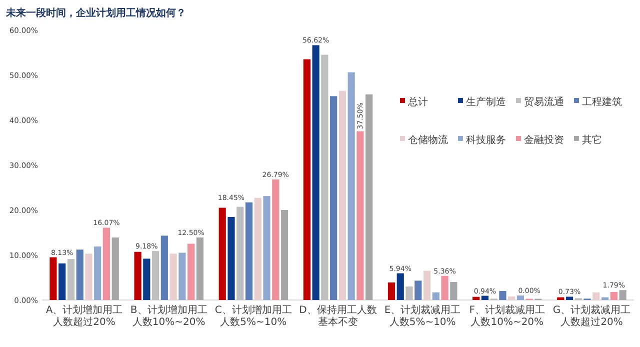 This screenshot has height=347, width=640. I want to click on x-tick-label: A、计划增加用工人数超过20%, so click(84, 316).